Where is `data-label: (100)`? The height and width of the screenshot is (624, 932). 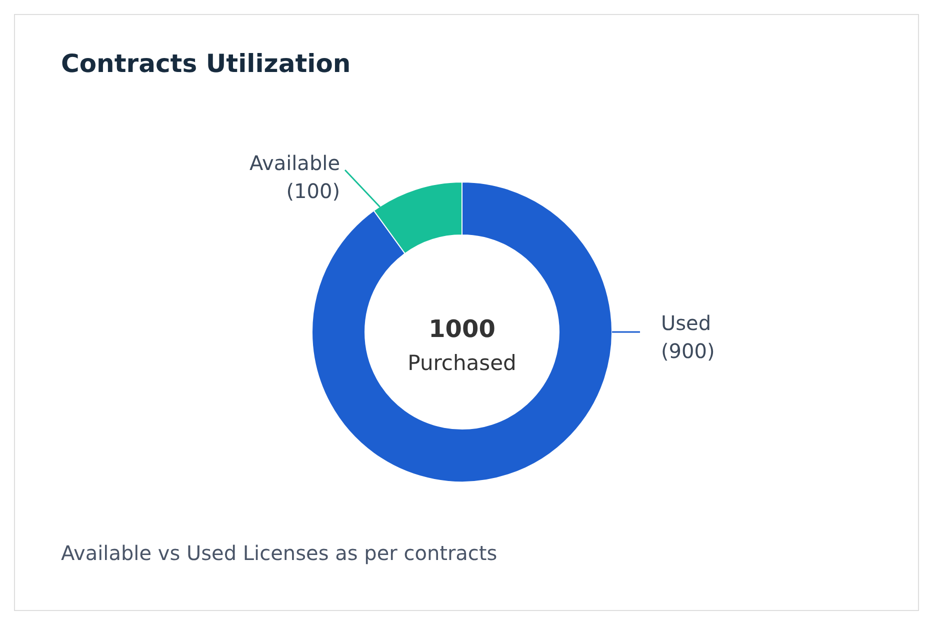 data-label: (100) is located at coordinates (313, 191).